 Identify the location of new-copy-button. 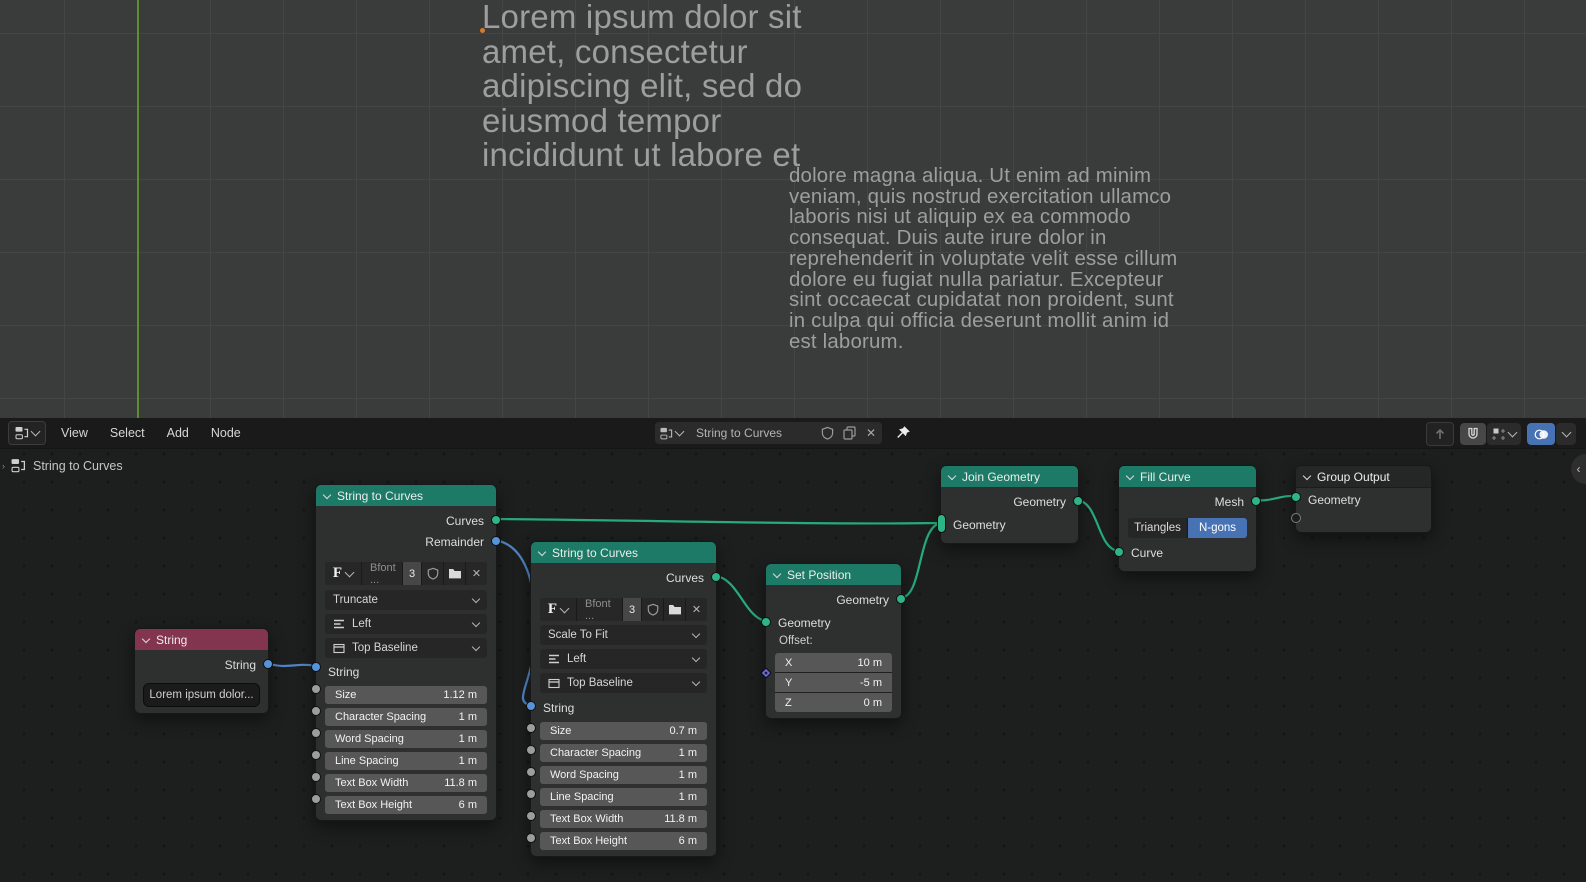
(849, 433).